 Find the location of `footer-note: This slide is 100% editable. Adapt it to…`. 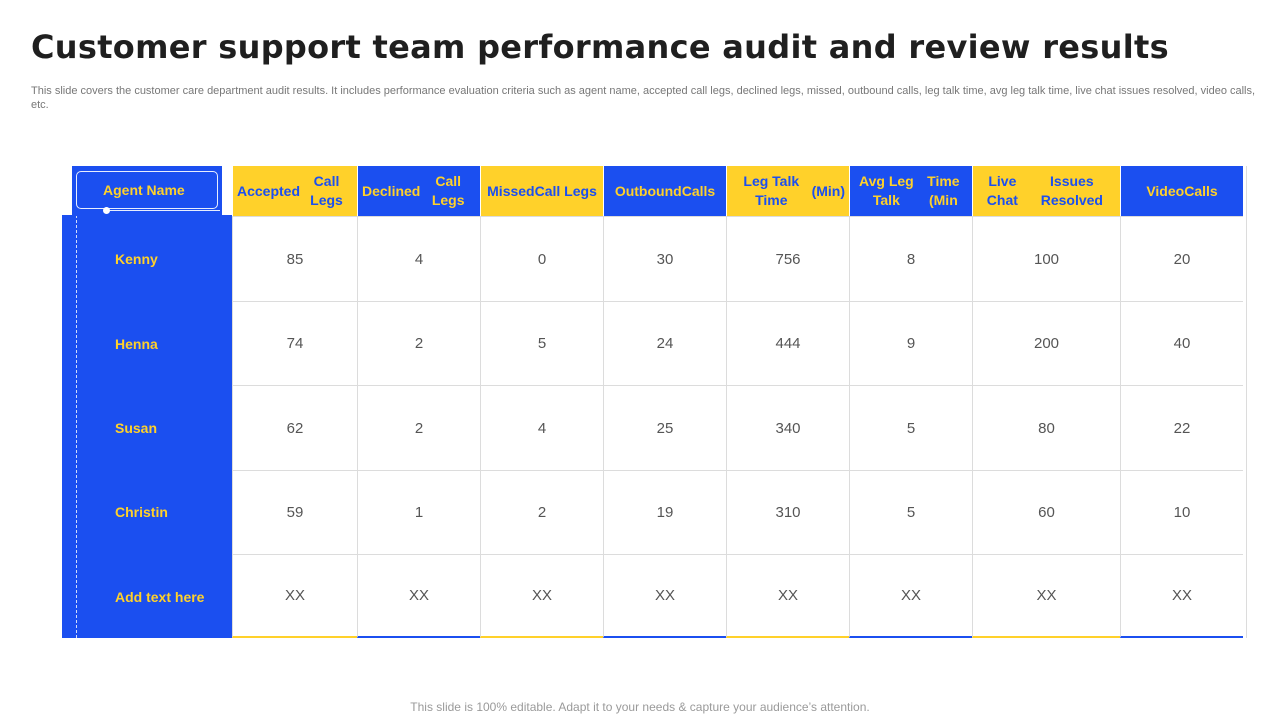

footer-note: This slide is 100% editable. Adapt it to… is located at coordinates (640, 707).